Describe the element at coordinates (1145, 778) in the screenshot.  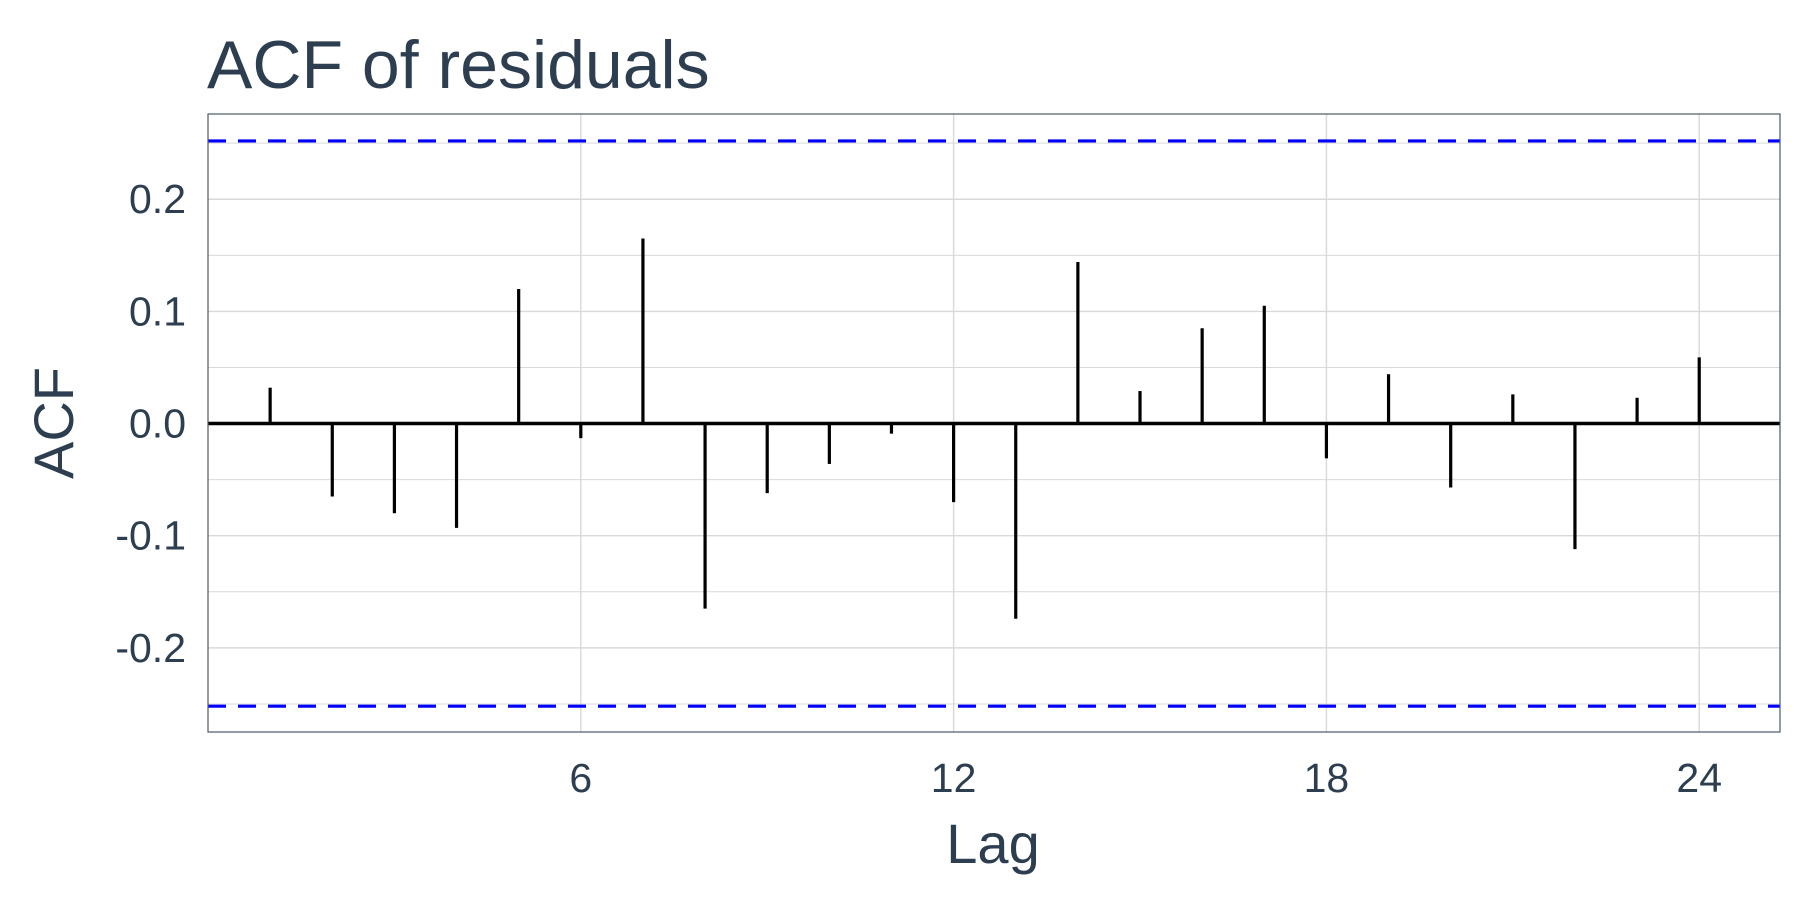
I see `x-axis-ticks: 6 12 18 24` at that location.